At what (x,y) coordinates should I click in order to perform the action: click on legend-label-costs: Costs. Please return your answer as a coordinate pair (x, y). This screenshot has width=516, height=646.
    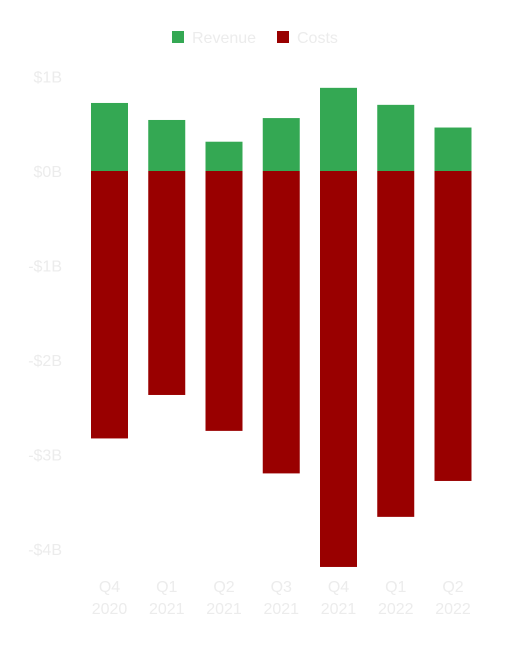
    Looking at the image, I should click on (317, 38).